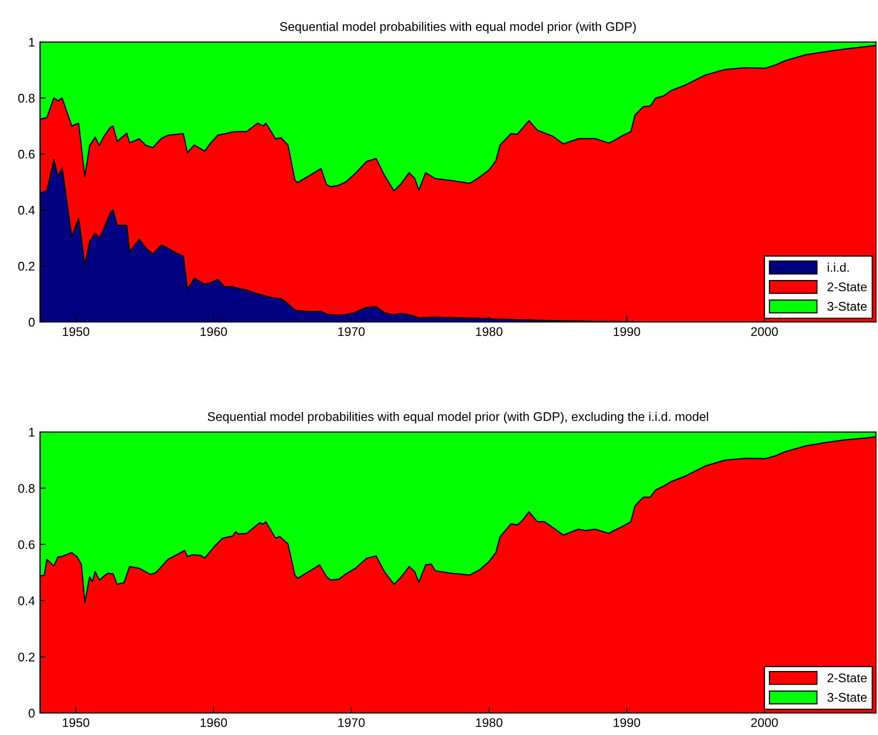 The image size is (878, 735). Describe the element at coordinates (458, 28) in the screenshot. I see `chart-title: Sequential model probabilities with equal model prior (with GDP)` at that location.